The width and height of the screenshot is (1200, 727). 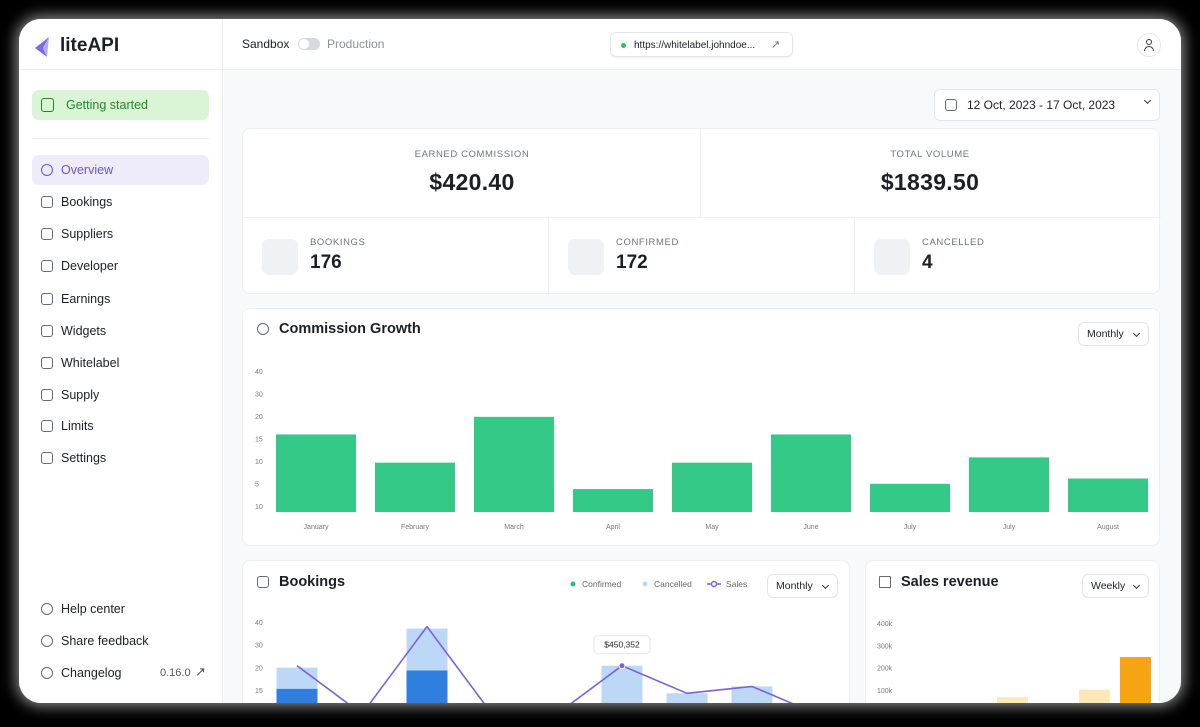 What do you see at coordinates (259, 646) in the screenshot?
I see `y-tick-label: 30` at bounding box center [259, 646].